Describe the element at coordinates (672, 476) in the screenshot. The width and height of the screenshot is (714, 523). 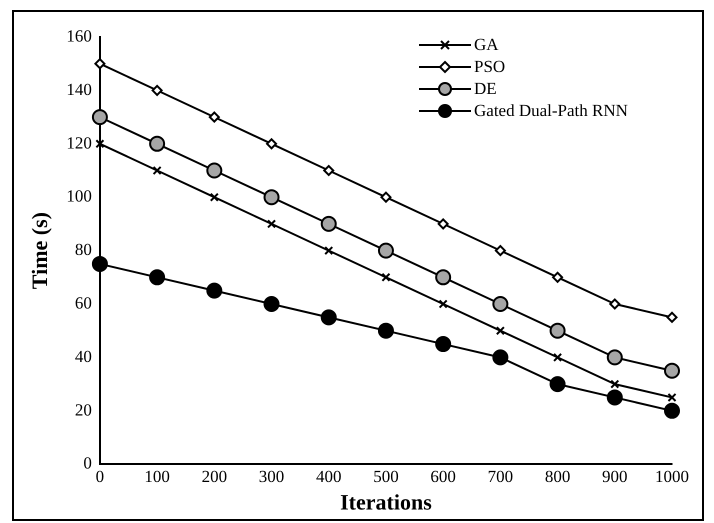
I see `x-tick-label: 1000` at that location.